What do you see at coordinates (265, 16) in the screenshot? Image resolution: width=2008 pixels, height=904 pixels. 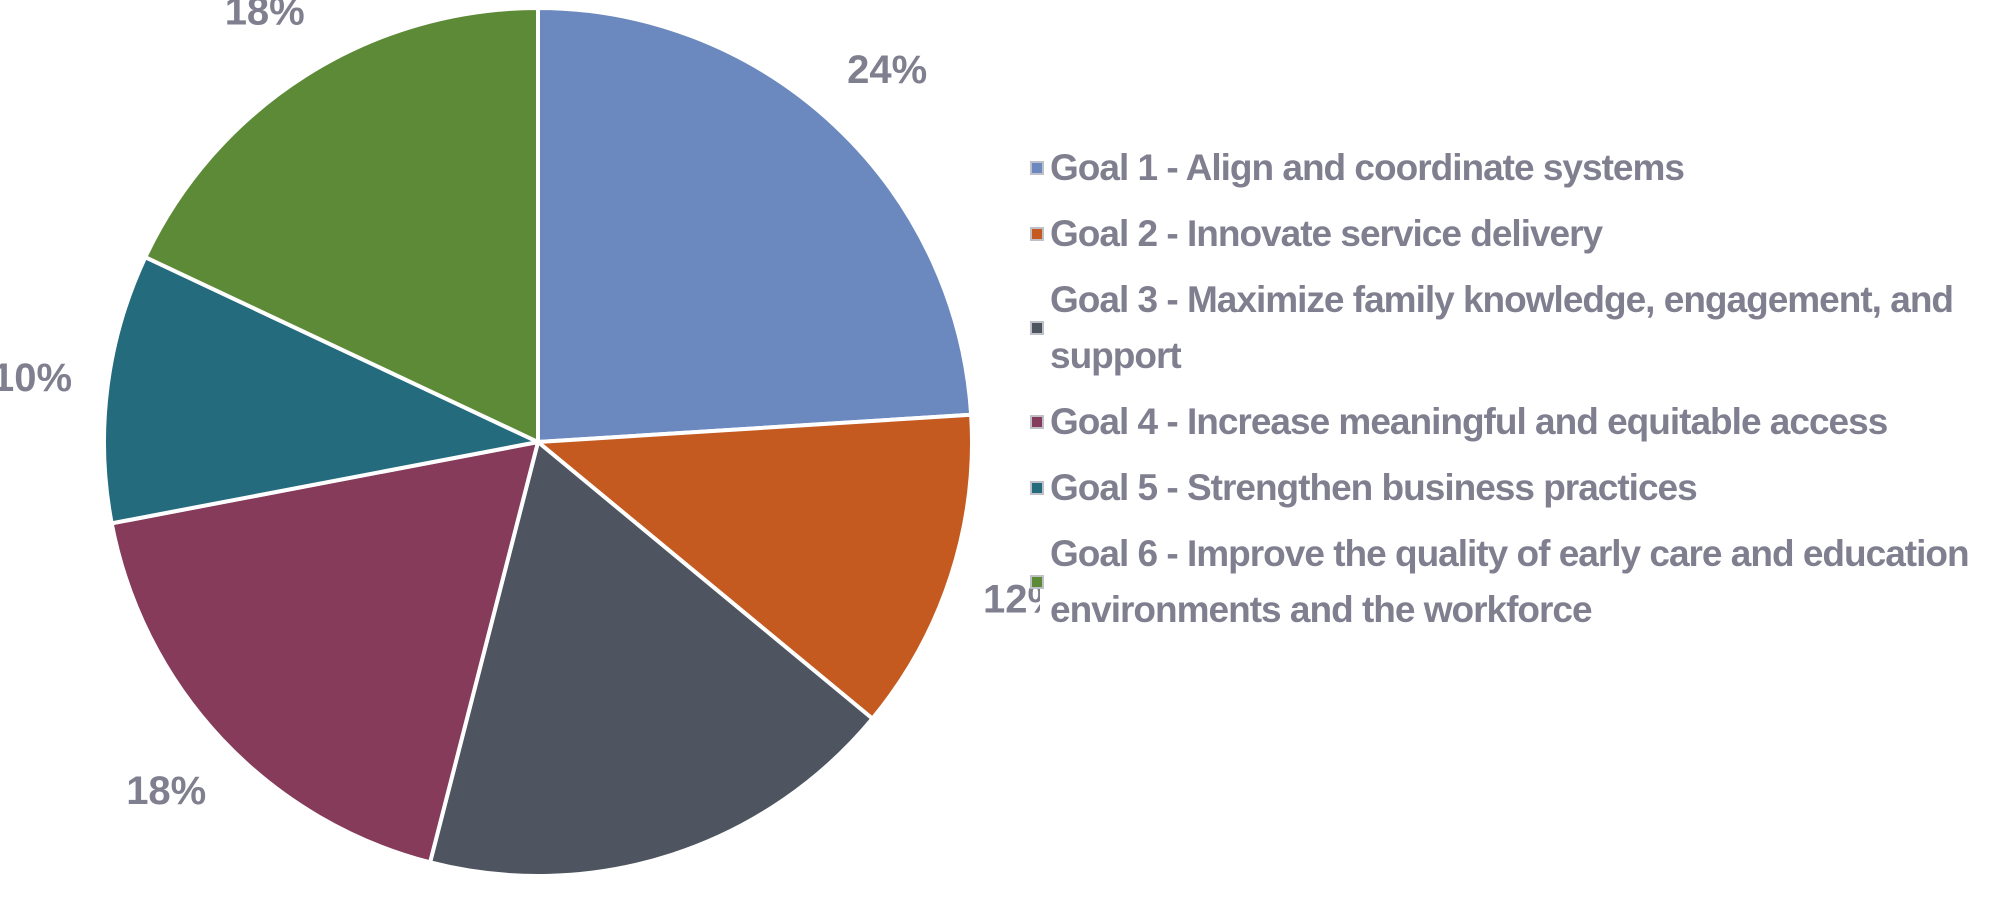 I see `data-label-goal-6: 18%` at bounding box center [265, 16].